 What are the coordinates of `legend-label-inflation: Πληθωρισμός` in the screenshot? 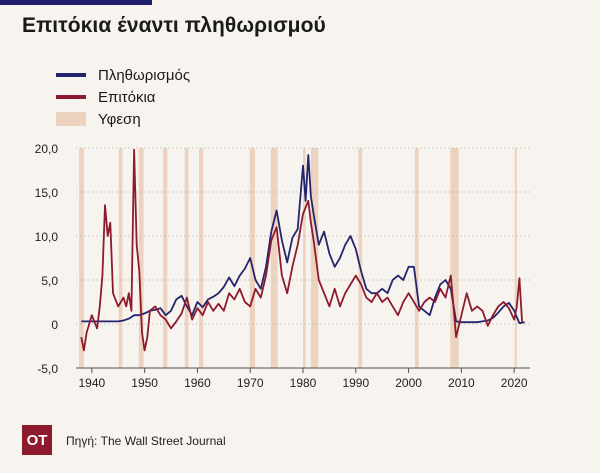 It's located at (144, 75).